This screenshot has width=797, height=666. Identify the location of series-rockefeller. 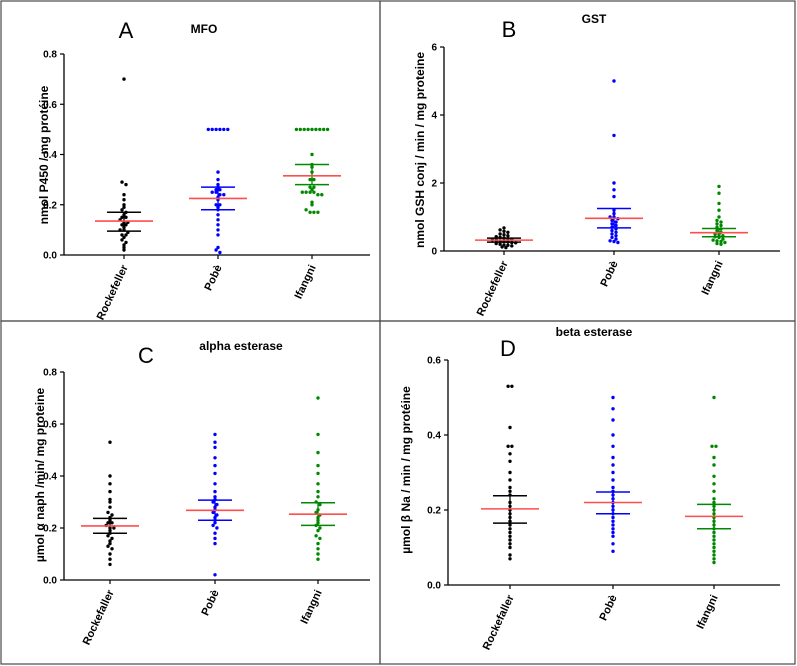
(504, 238).